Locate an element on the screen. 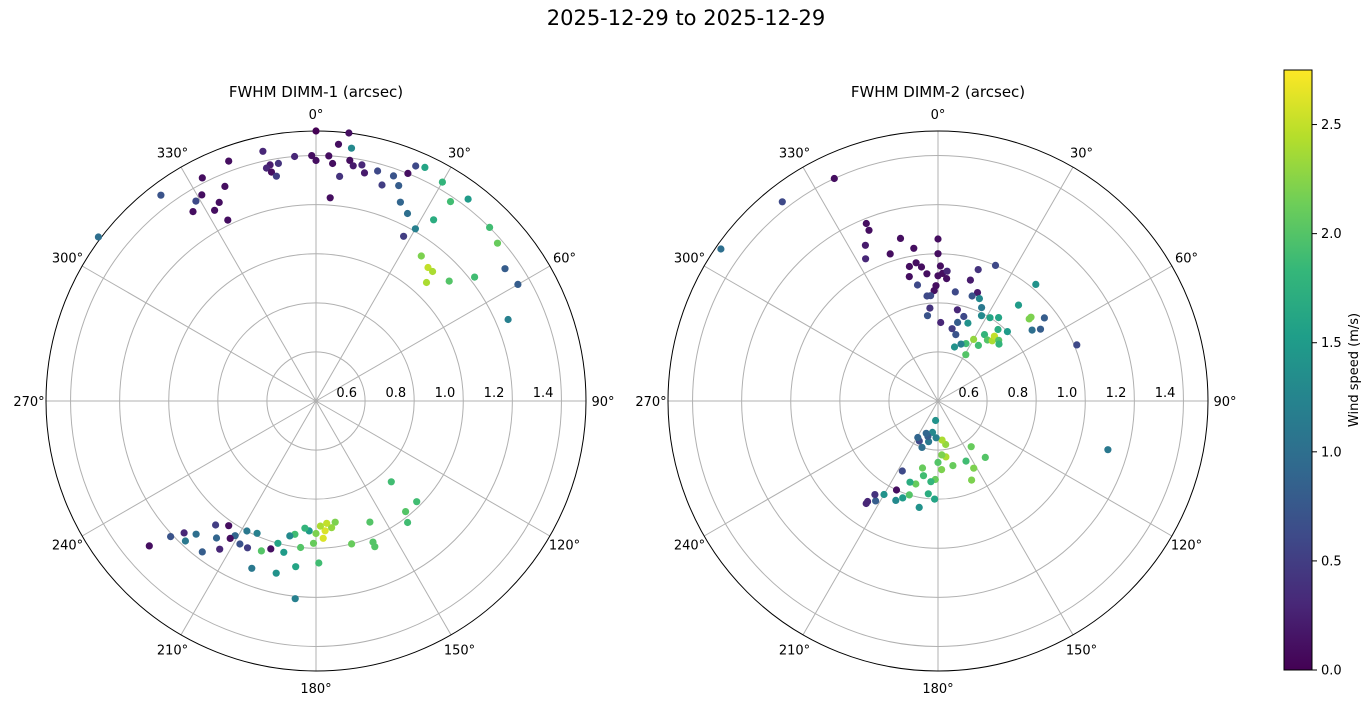  figure-title: 2025-12-29 to 2025-12-29 is located at coordinates (686, 18).